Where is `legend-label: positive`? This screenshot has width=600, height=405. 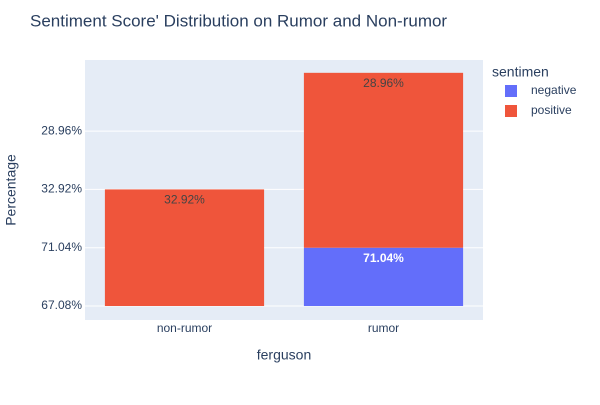
legend-label: positive is located at coordinates (551, 110).